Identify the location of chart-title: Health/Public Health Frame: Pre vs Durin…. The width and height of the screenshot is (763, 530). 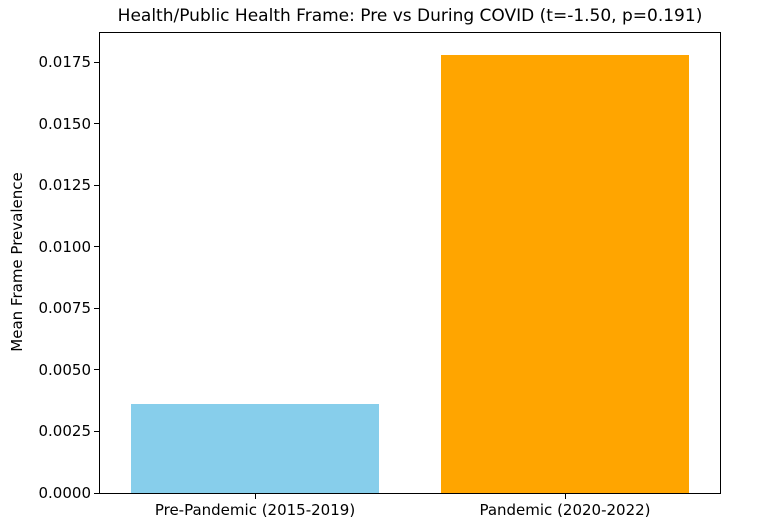
(410, 16).